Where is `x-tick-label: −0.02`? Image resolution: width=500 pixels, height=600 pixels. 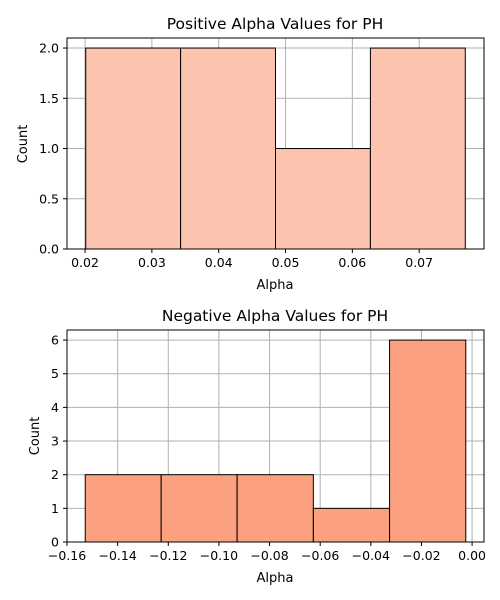 x-tick-label: −0.02 is located at coordinates (421, 555).